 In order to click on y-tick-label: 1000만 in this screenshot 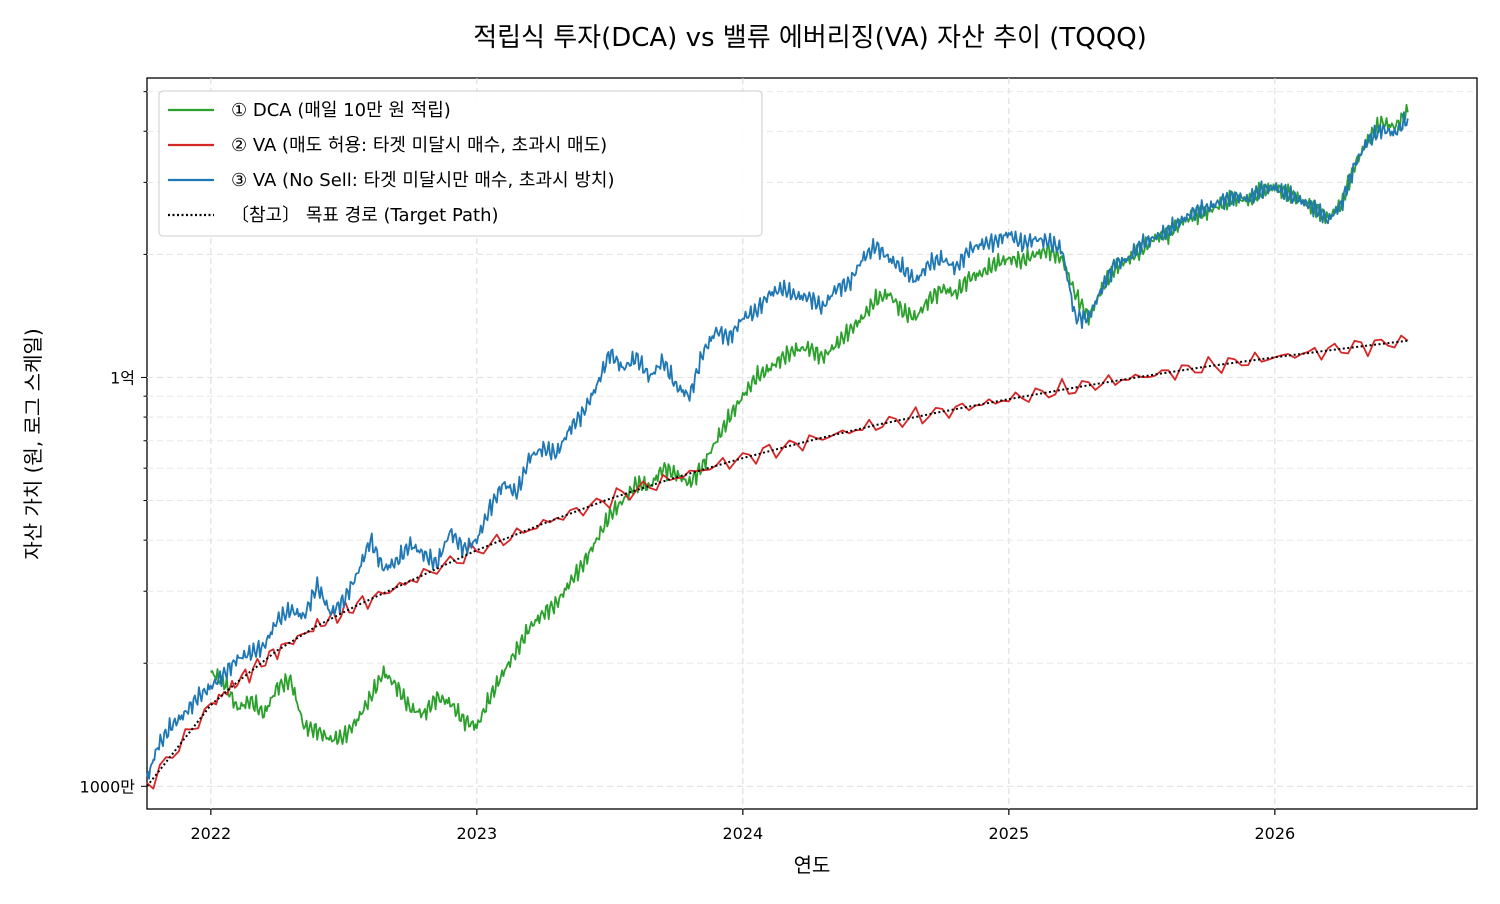, I will do `click(108, 786)`.